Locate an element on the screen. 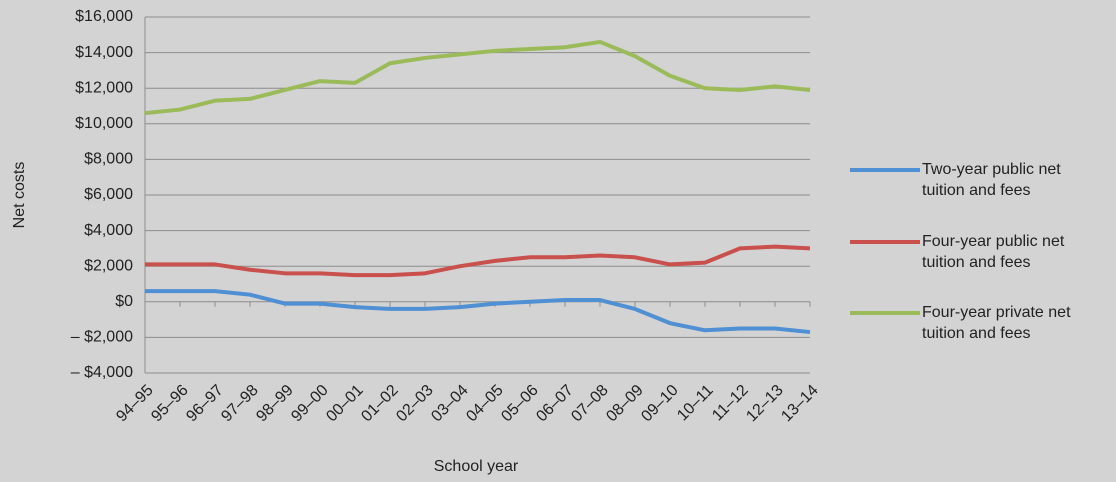 Image resolution: width=1116 pixels, height=482 pixels. x-tick-label: 12–13 is located at coordinates (765, 404).